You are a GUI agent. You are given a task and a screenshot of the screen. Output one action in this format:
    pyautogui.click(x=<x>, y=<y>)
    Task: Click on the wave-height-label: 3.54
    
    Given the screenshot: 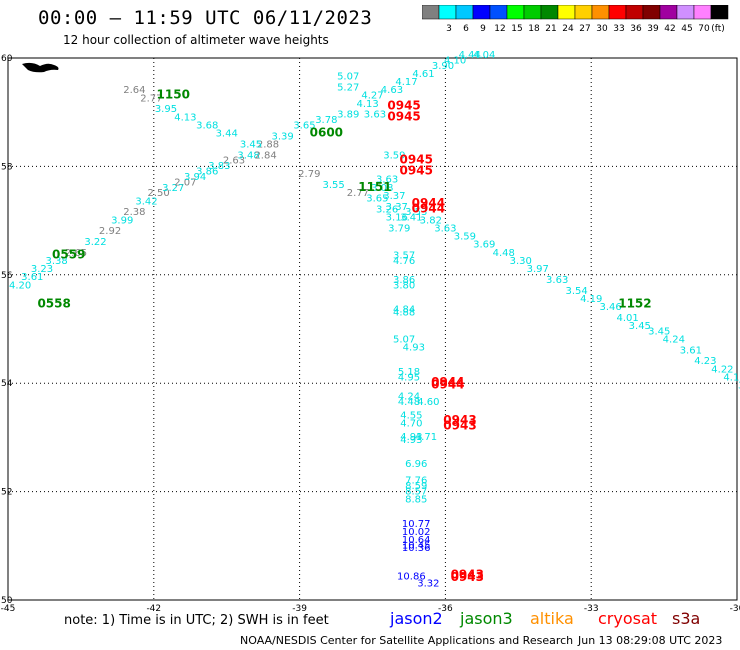 What is the action you would take?
    pyautogui.click(x=576, y=291)
    